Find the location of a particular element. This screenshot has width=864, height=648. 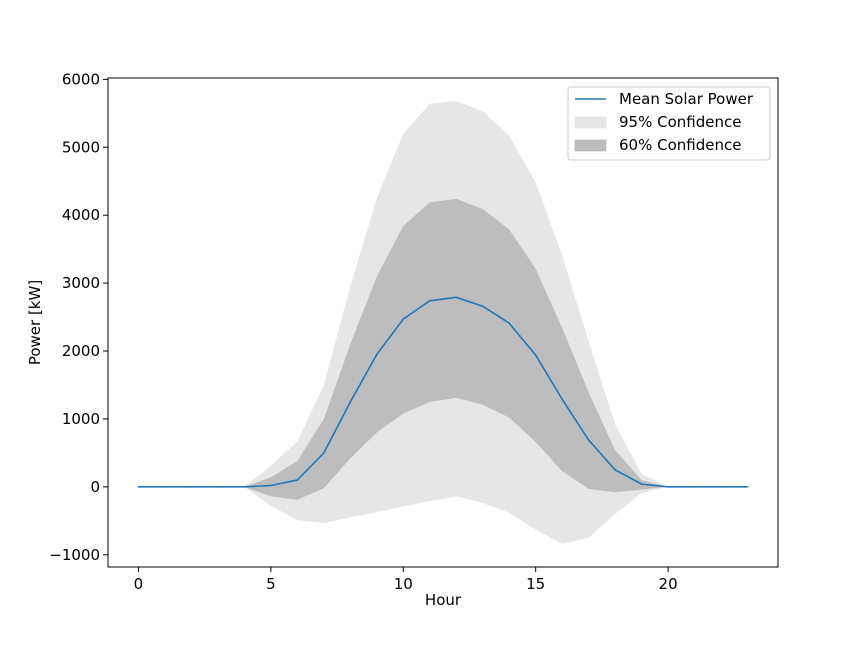

y-tick-label: 4000 is located at coordinates (81, 215).